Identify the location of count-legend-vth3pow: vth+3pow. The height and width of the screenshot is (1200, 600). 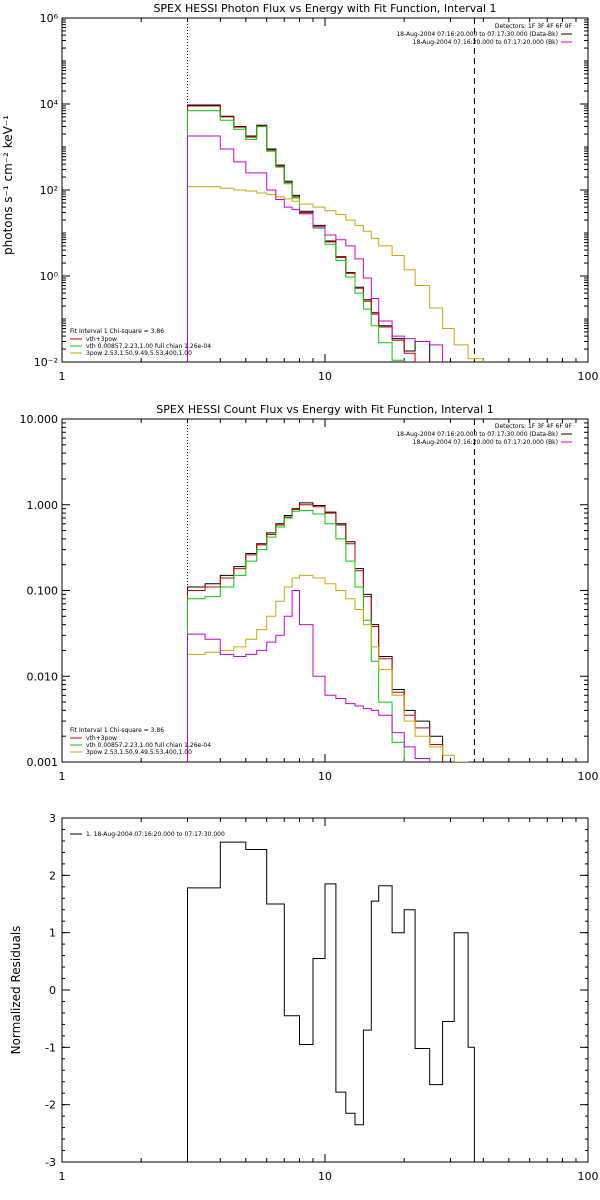
(101, 738).